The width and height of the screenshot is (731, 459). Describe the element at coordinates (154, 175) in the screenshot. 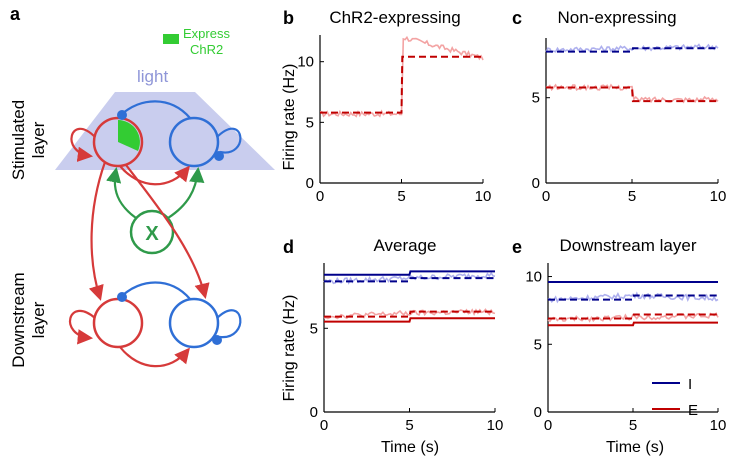

I see `stimulated-e-to-i-connection` at that location.